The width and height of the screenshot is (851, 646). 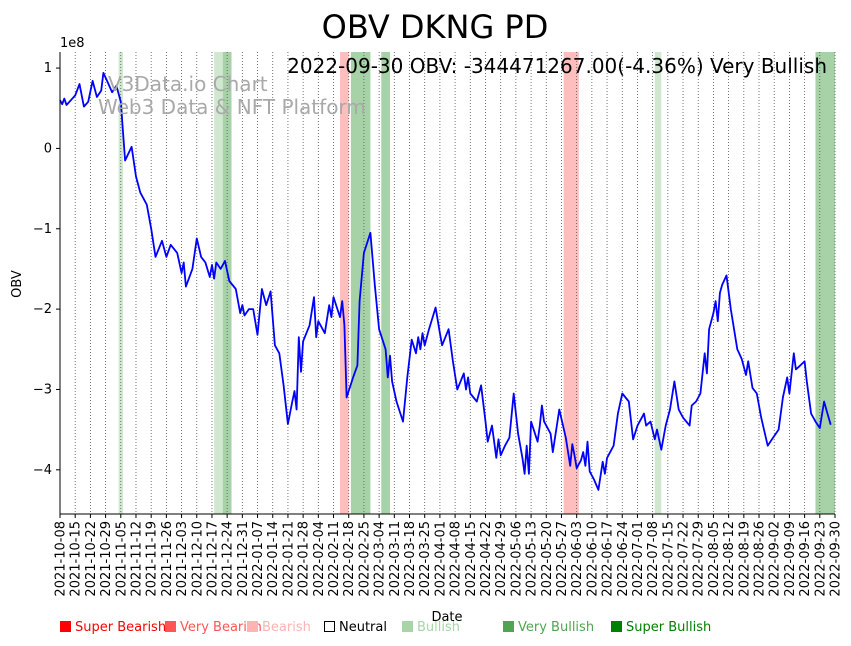 What do you see at coordinates (17, 284) in the screenshot?
I see `y-axis-label: OBV` at bounding box center [17, 284].